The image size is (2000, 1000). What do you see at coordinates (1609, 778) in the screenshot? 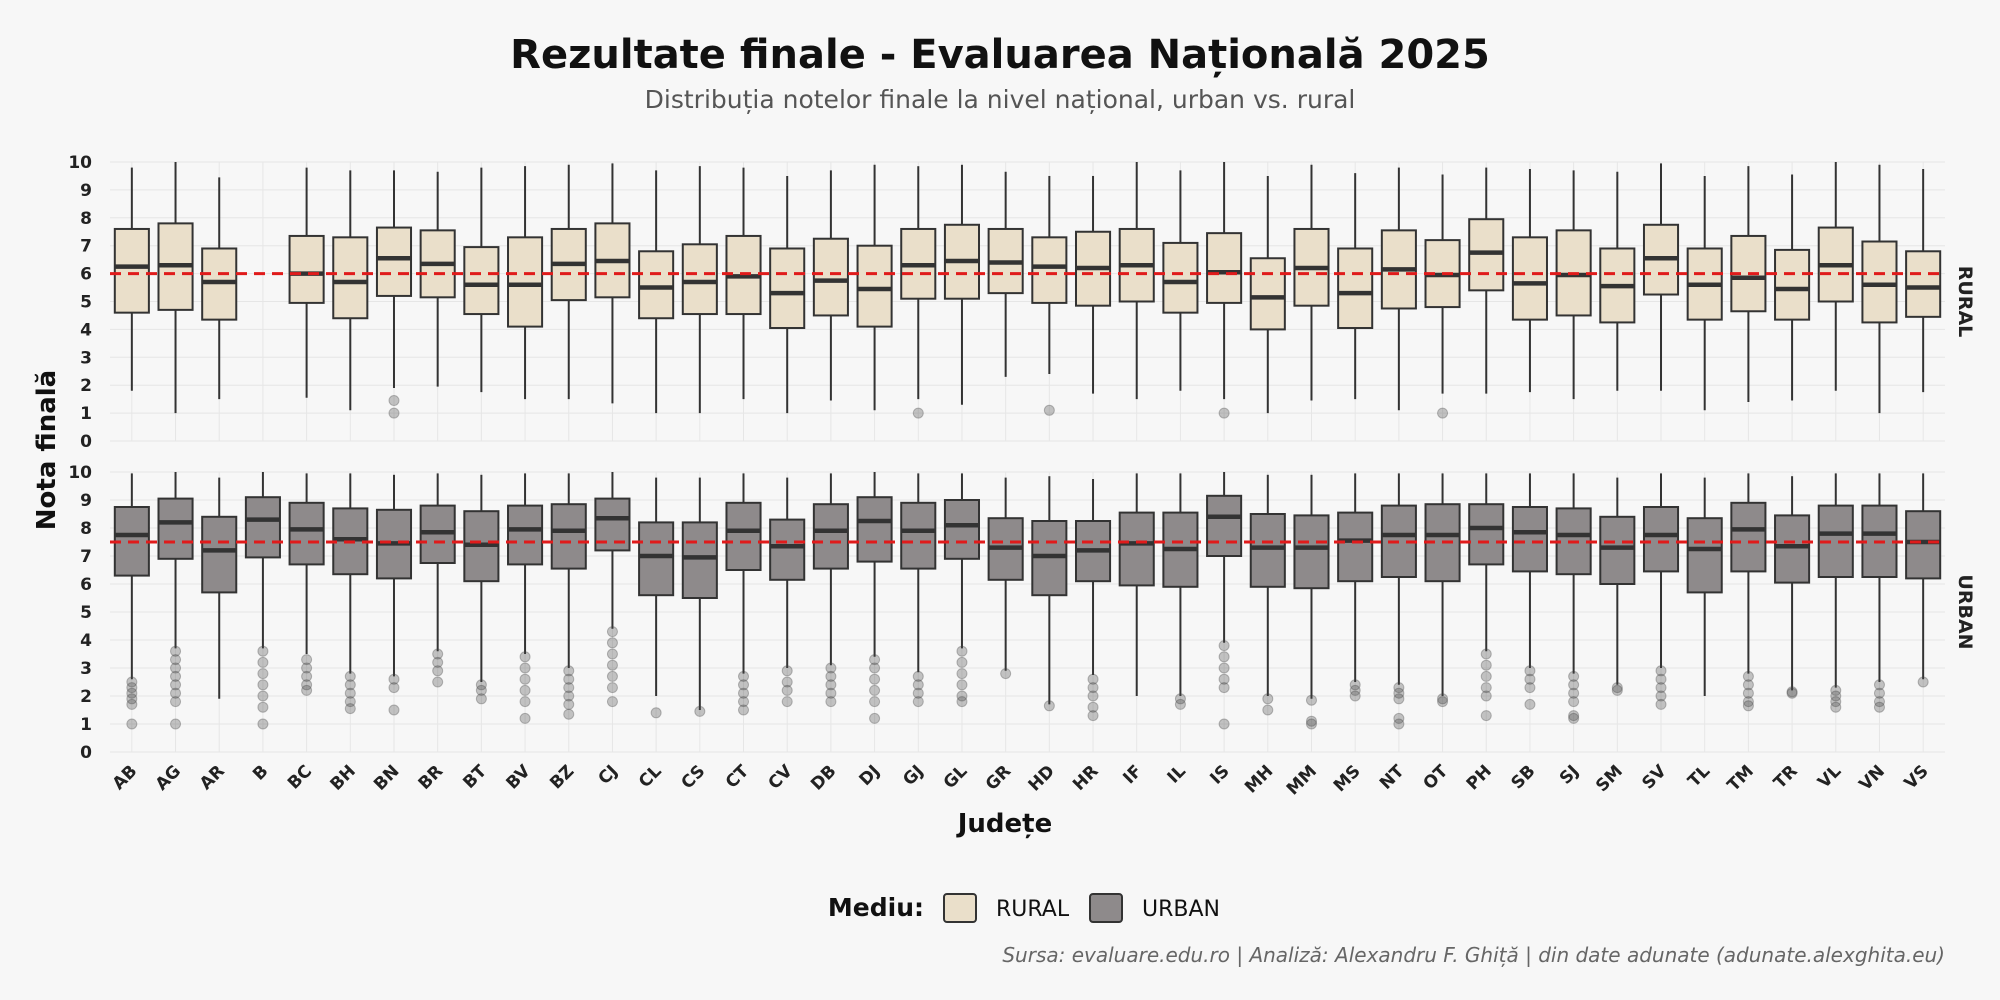
I see `x-tick-label: SM` at bounding box center [1609, 778].